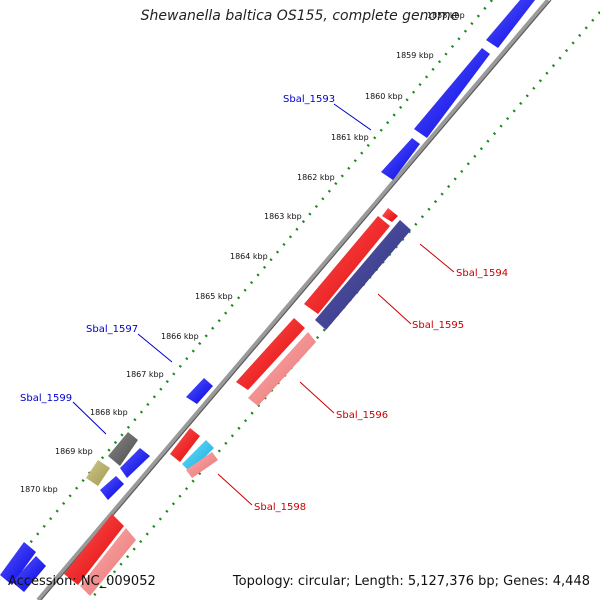  Describe the element at coordinates (438, 325) in the screenshot. I see `label-sbal-1595: Sbal_1595` at that location.